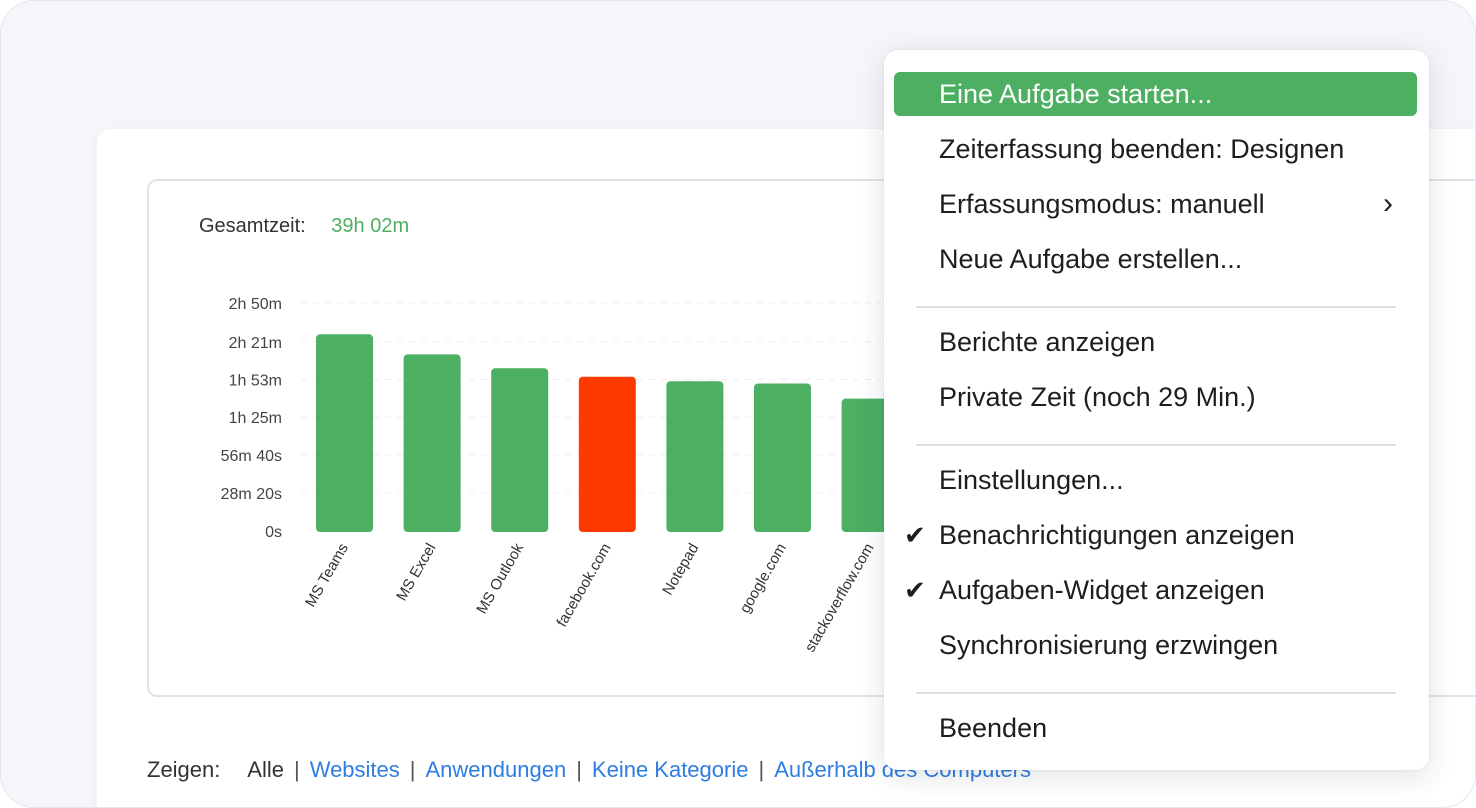  I want to click on bar-google-com, so click(782, 457).